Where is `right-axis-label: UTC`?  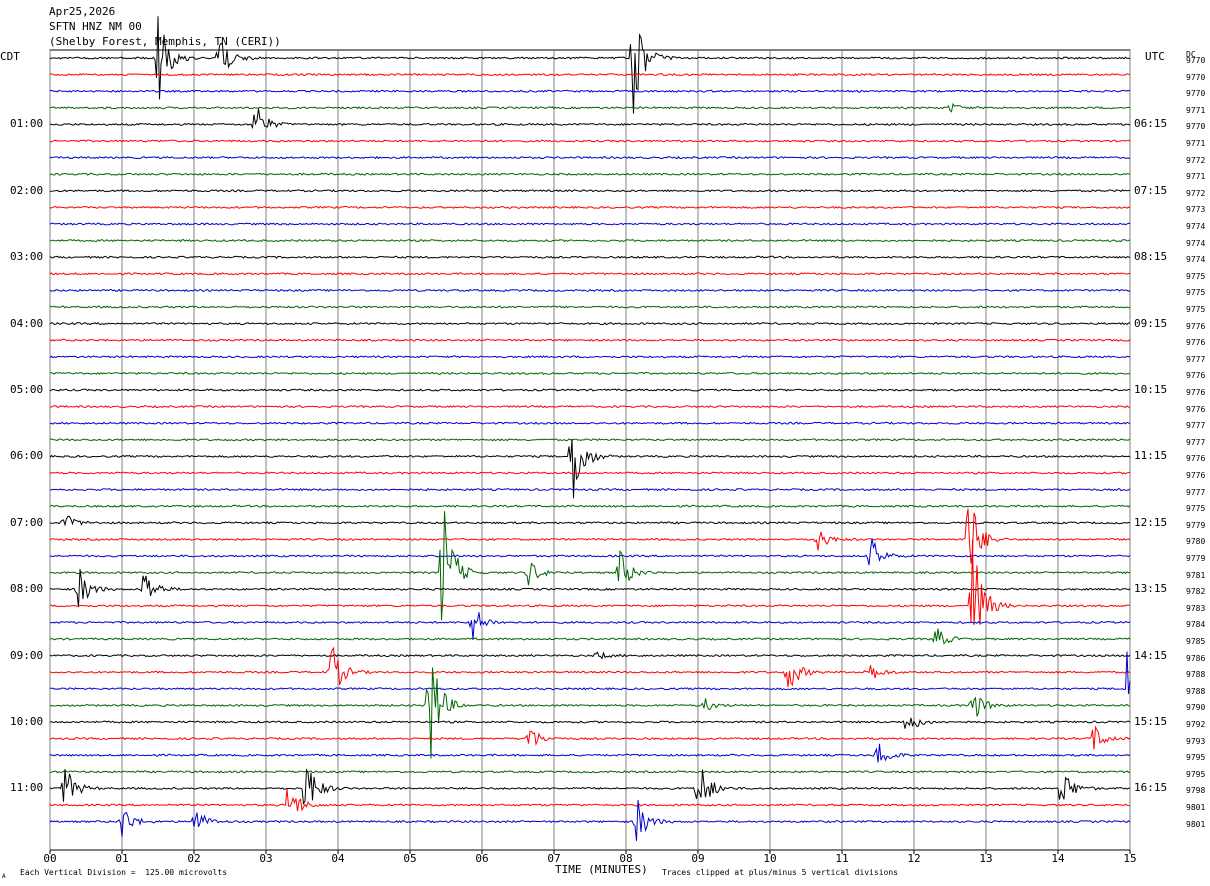
right-axis-label: UTC is located at coordinates (1155, 56).